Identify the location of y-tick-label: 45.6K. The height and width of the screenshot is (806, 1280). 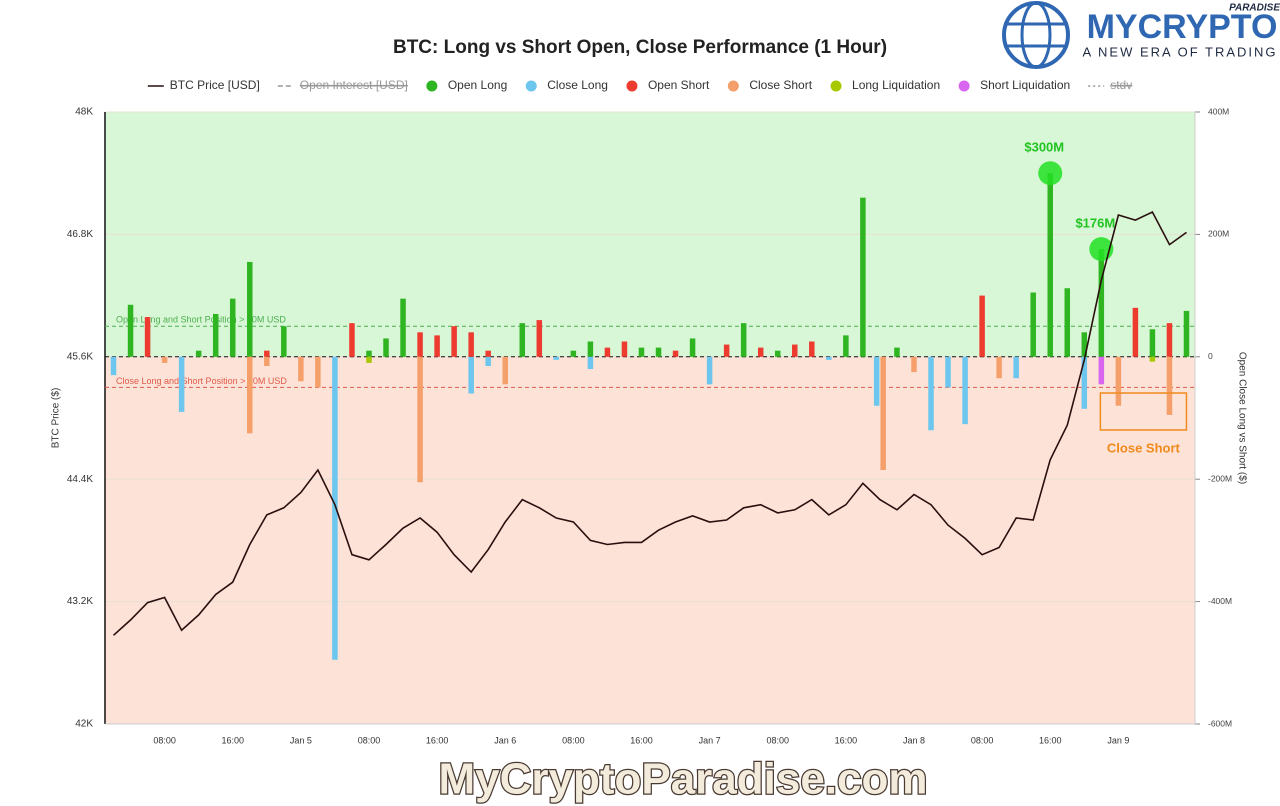
(80, 356).